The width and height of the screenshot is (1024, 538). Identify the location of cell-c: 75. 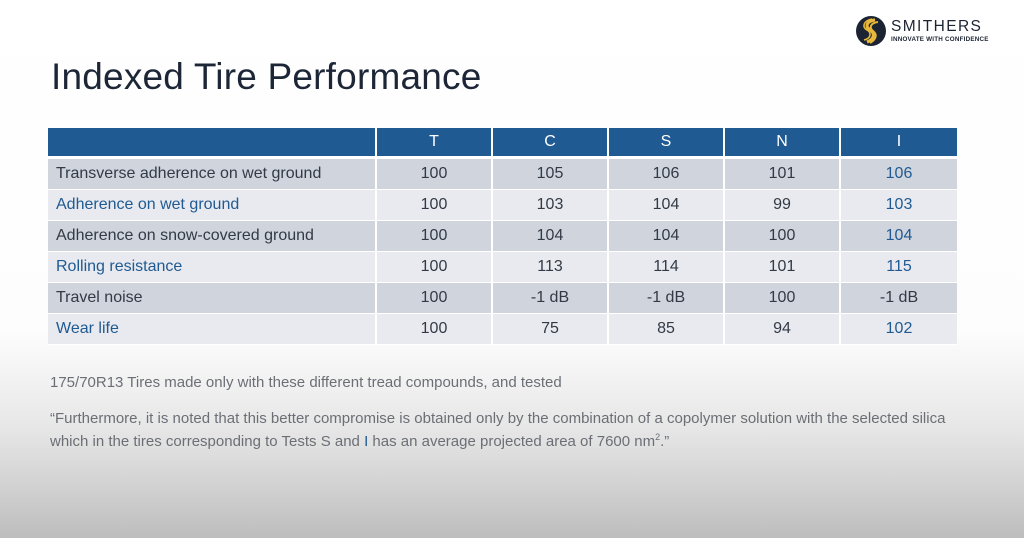
(551, 329).